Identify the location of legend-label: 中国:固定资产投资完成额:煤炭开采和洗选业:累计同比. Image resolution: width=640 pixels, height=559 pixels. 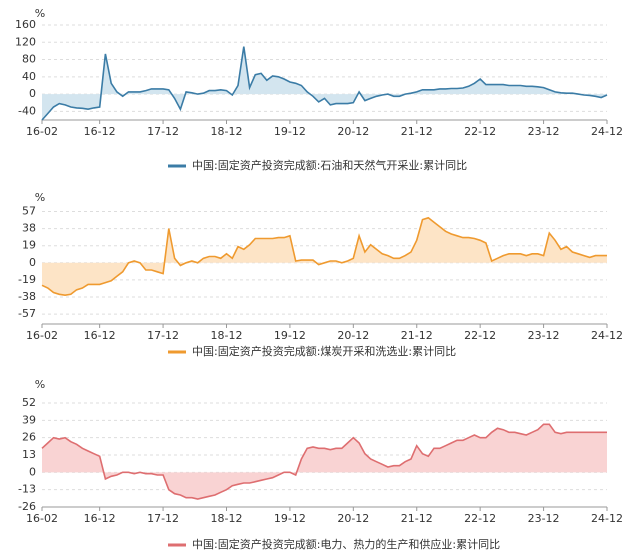
(324, 351).